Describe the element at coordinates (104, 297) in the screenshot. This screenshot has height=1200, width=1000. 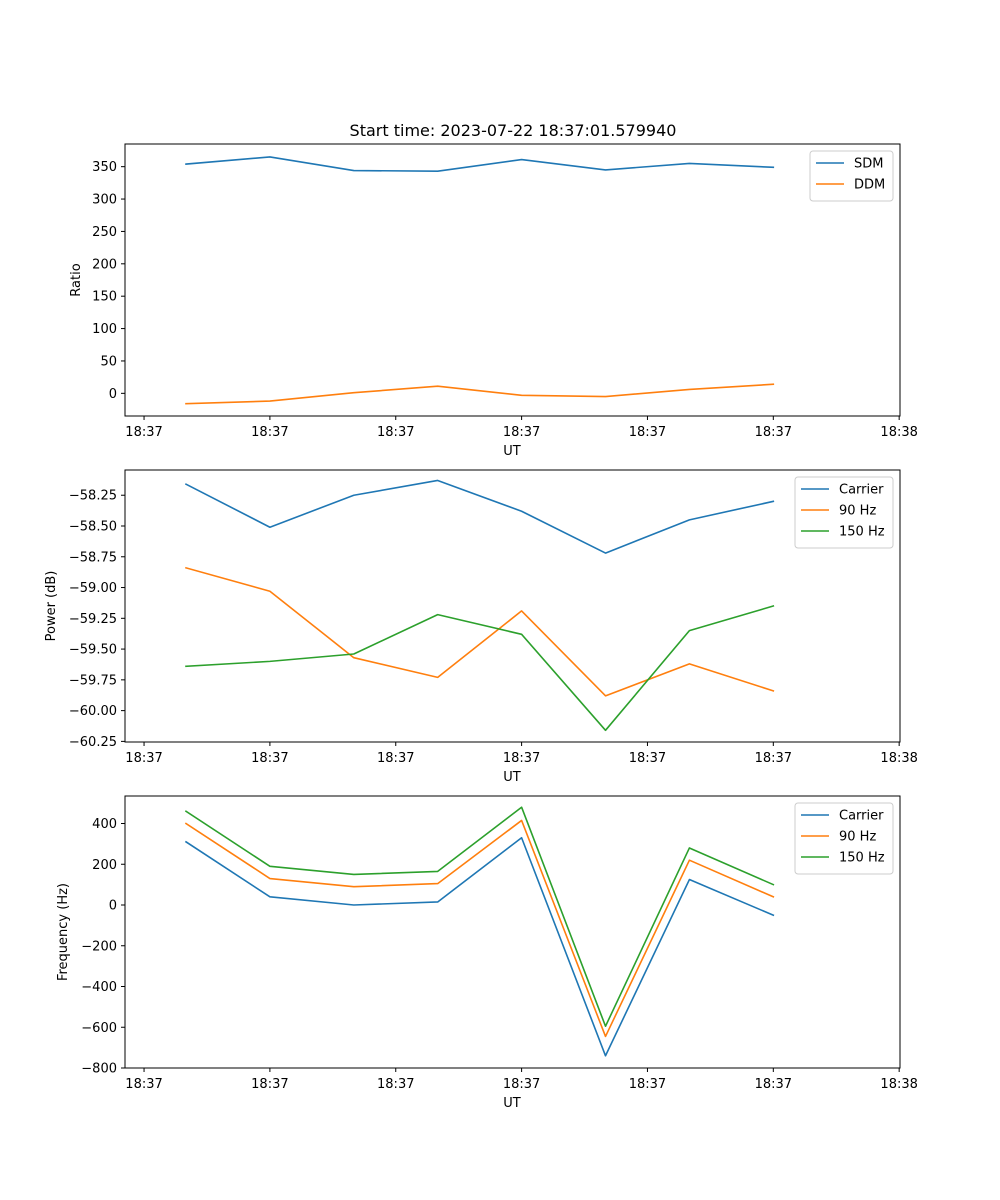
I see `y-tick-label: 150` at that location.